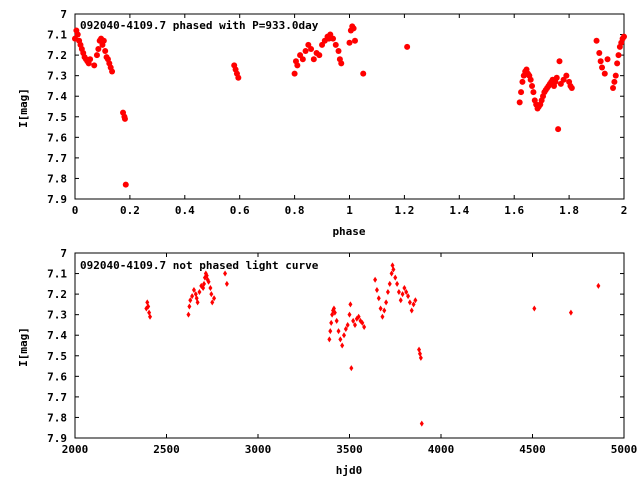 The width and height of the screenshot is (640, 480). Describe the element at coordinates (349, 470) in the screenshot. I see `x-axis-label-bottom: hjd0` at that location.